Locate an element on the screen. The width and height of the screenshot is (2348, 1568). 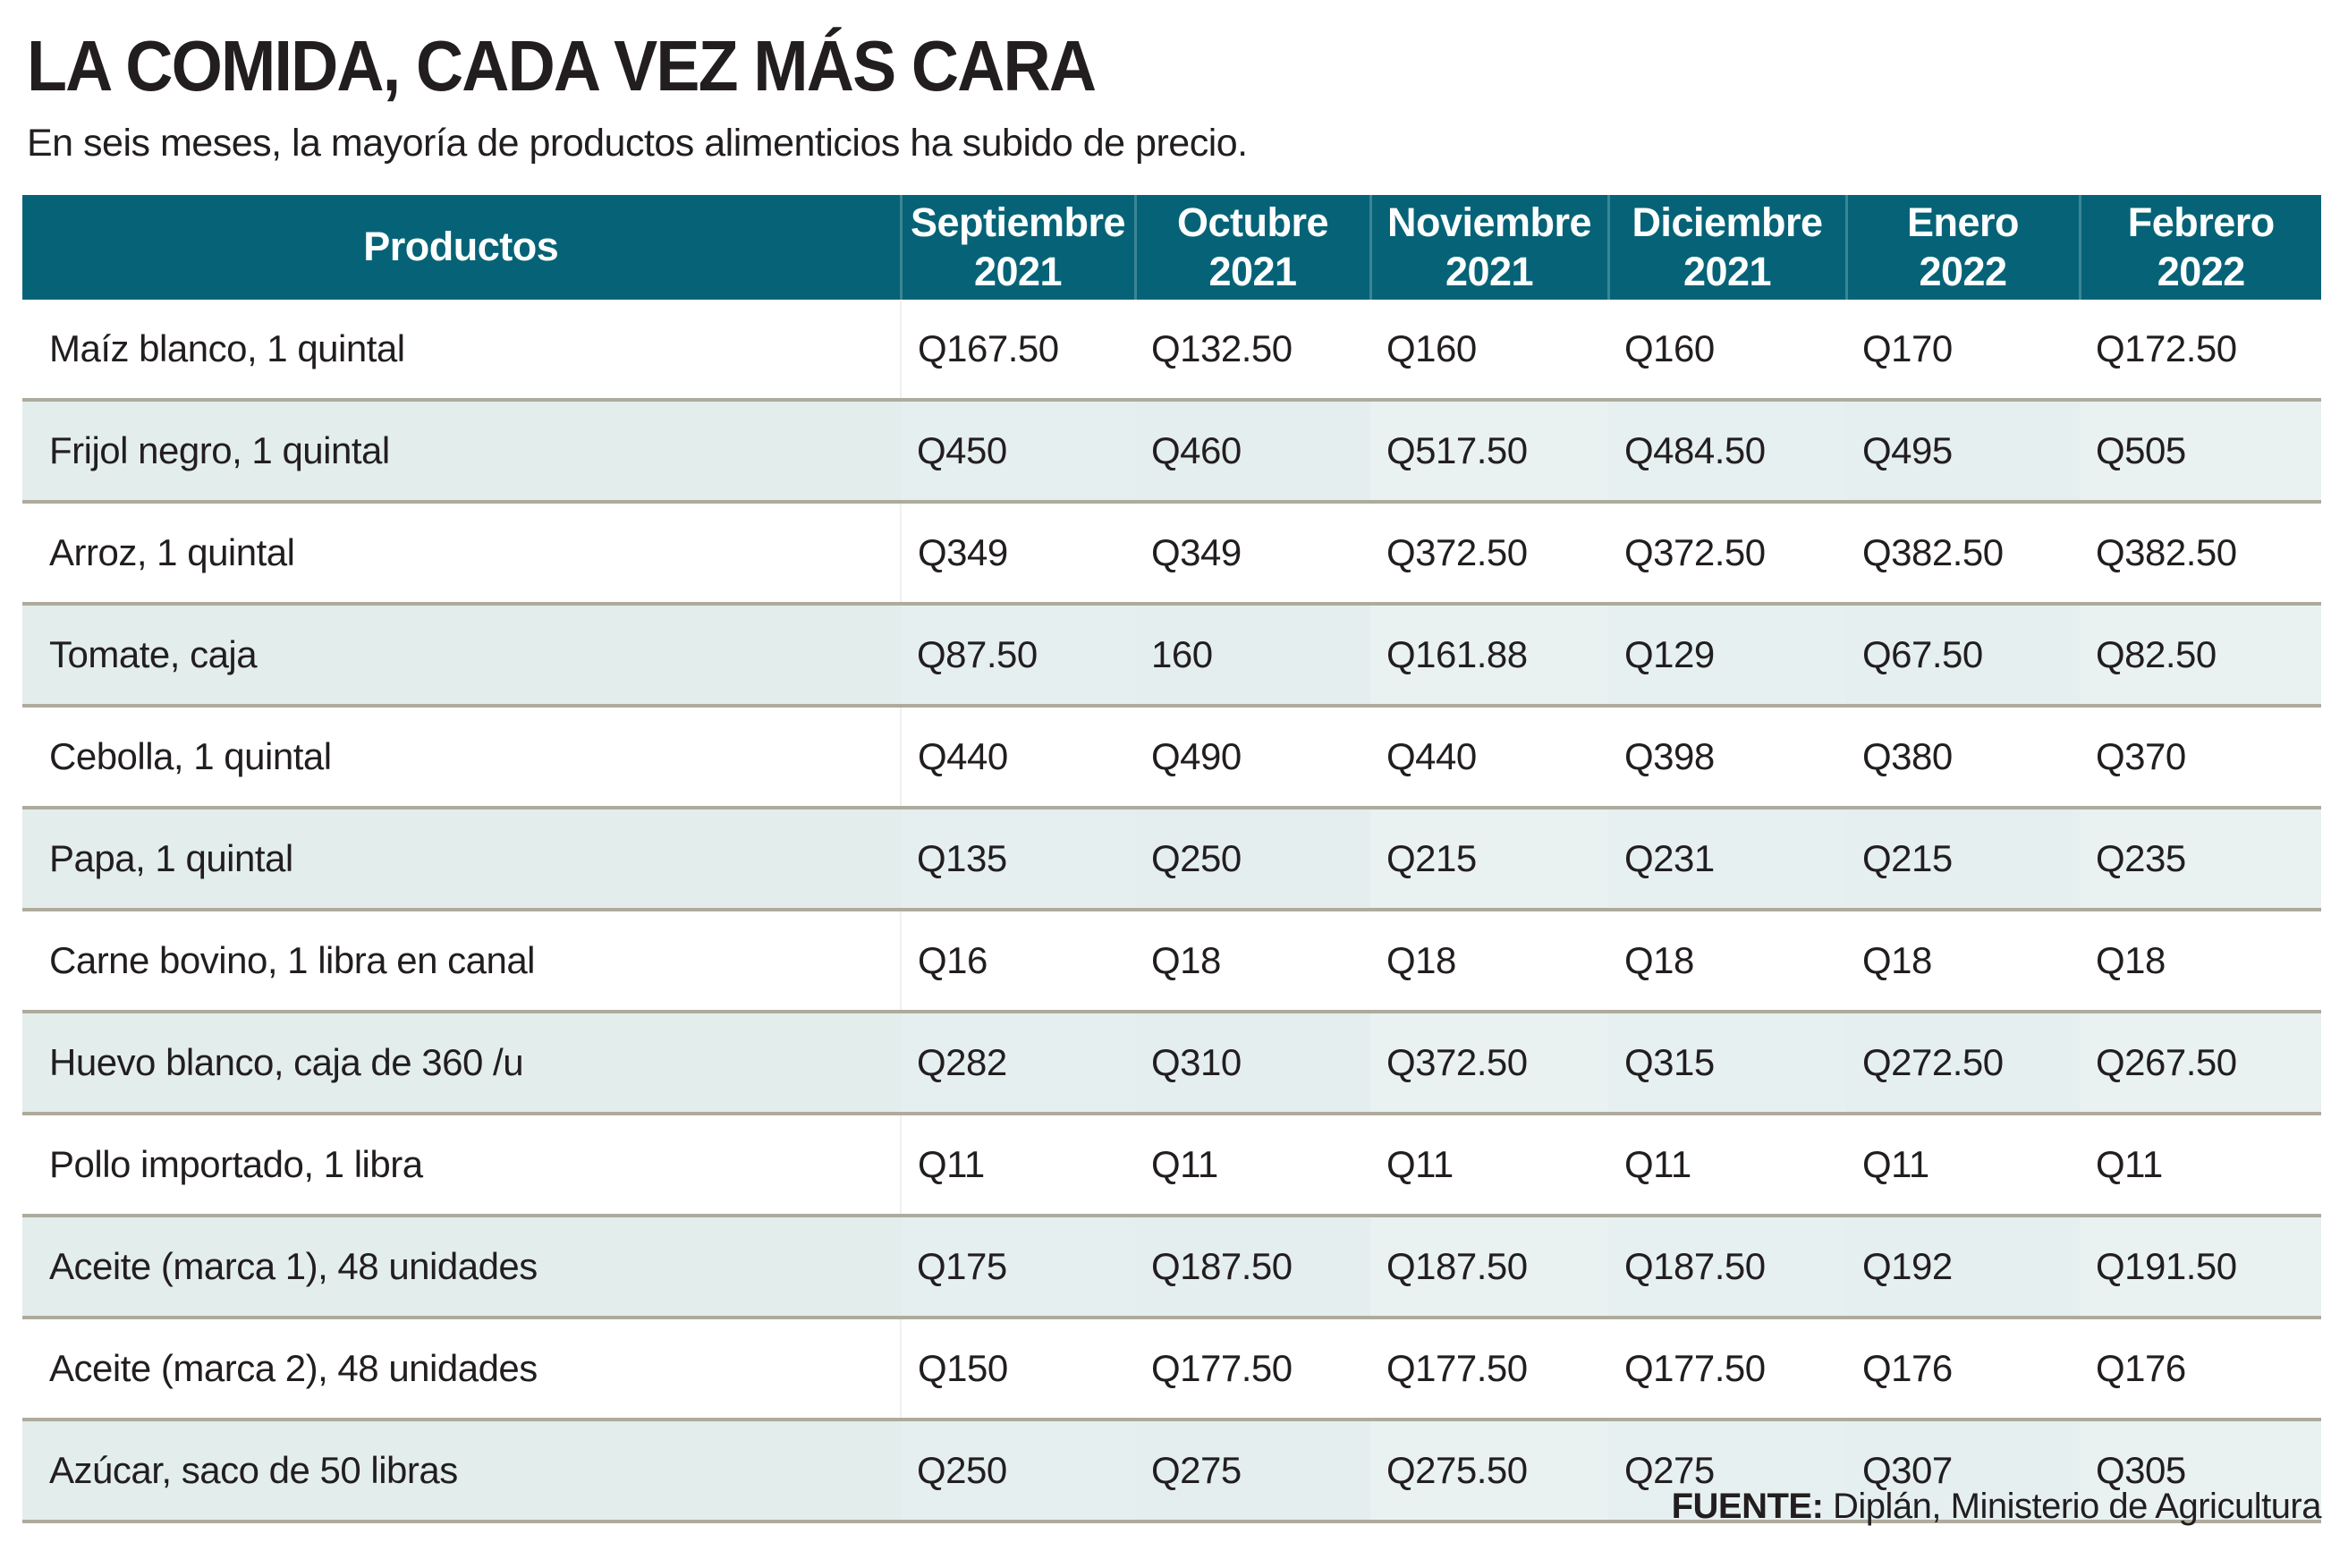
price-cell: Q191.50 is located at coordinates (2200, 1266).